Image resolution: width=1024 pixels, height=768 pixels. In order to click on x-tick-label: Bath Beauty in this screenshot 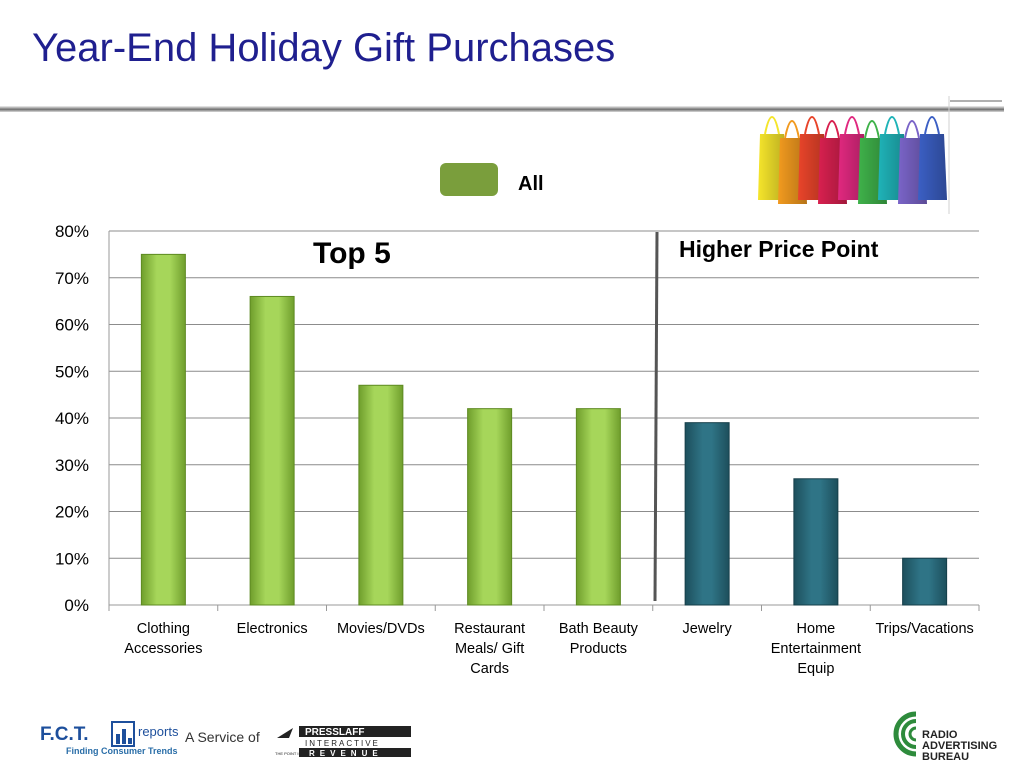, I will do `click(599, 629)`.